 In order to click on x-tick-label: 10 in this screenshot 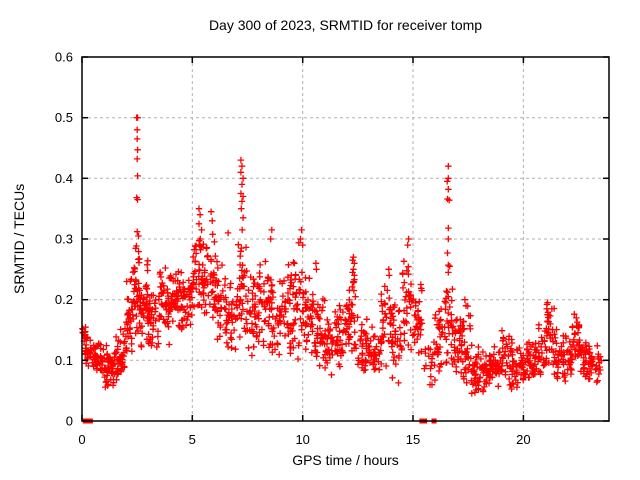, I will do `click(302, 439)`.